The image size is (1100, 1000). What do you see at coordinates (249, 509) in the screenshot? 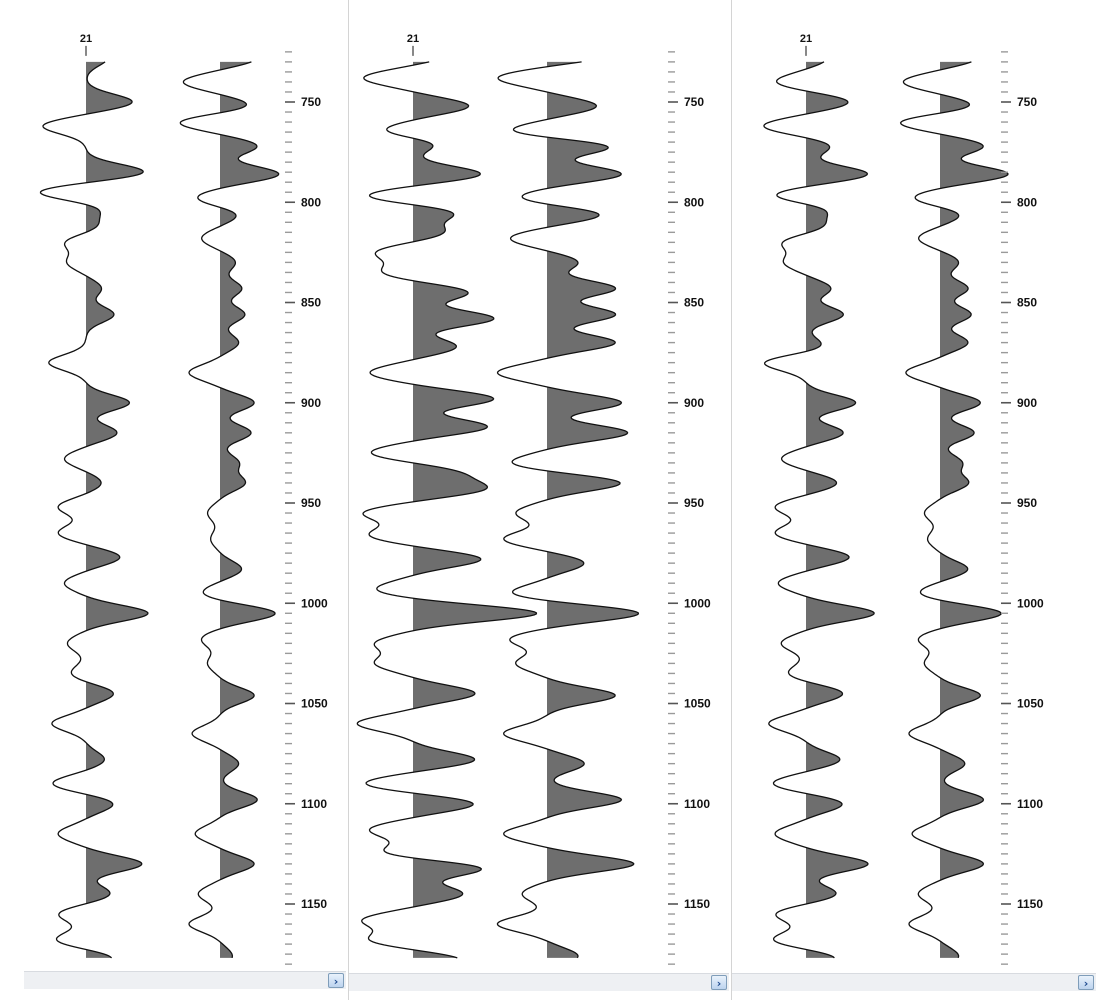
I see `trace-fill-p1-t2` at bounding box center [249, 509].